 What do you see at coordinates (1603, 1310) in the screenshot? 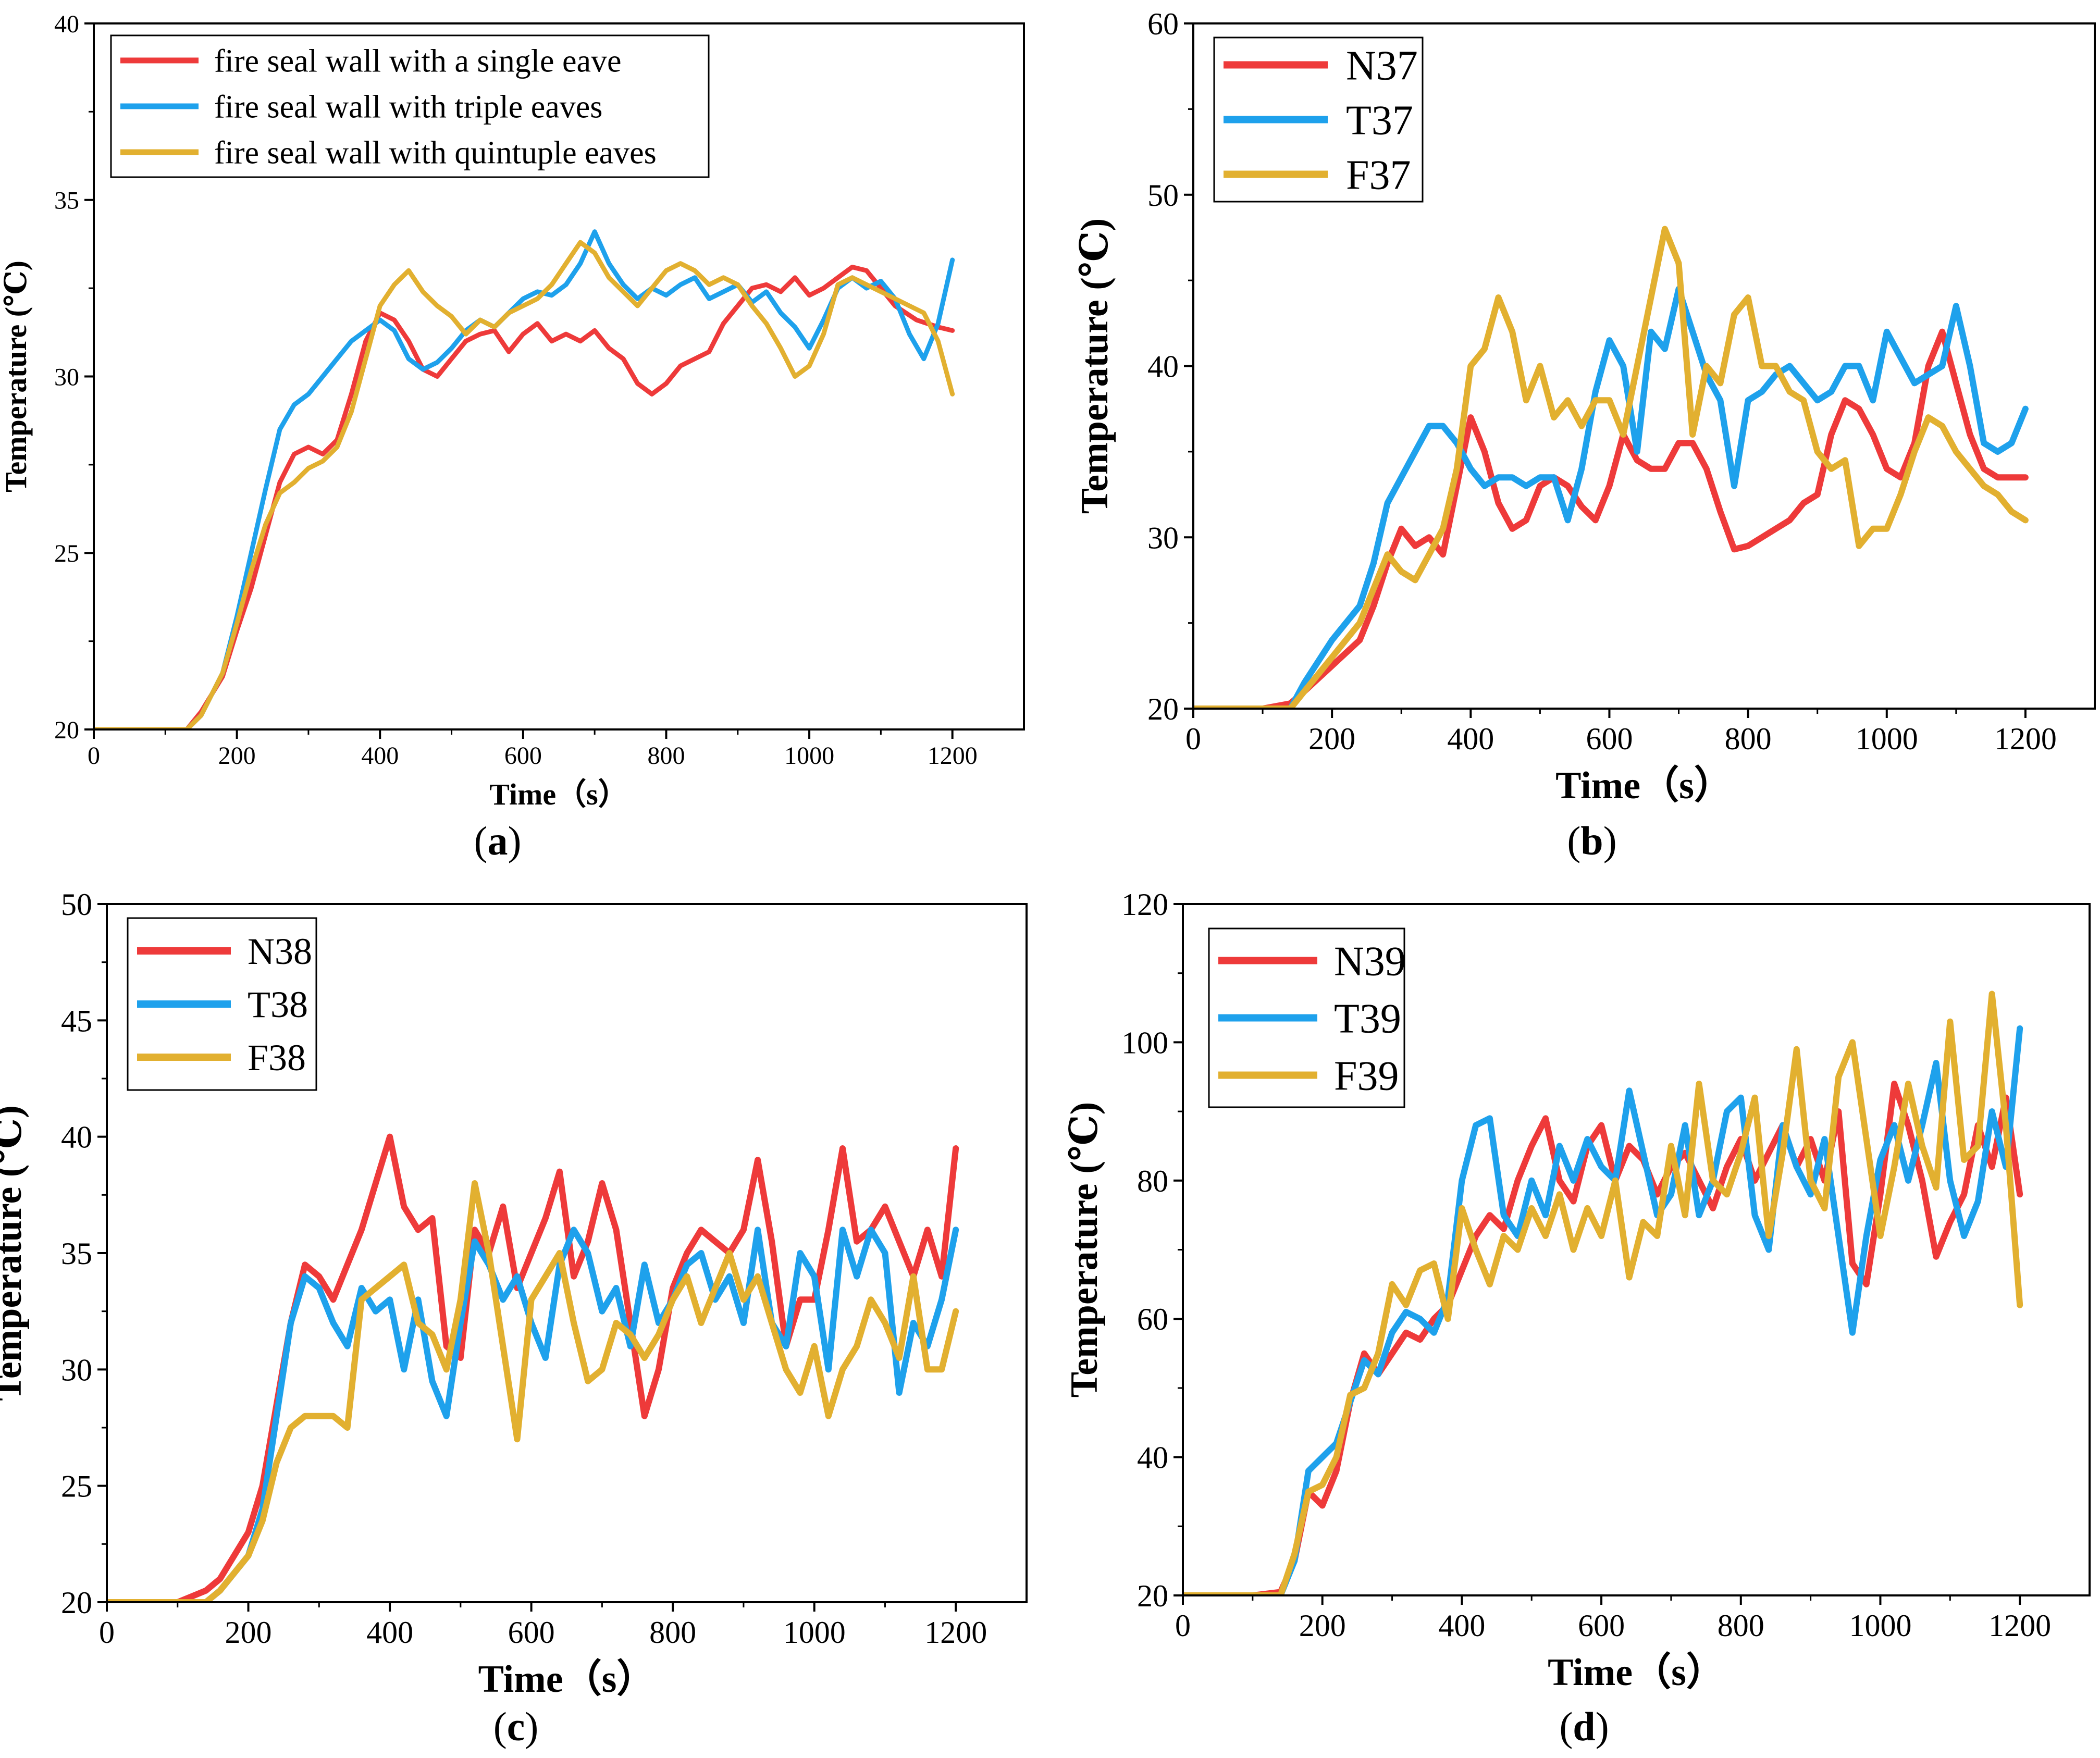
I see `series-line-t39` at bounding box center [1603, 1310].